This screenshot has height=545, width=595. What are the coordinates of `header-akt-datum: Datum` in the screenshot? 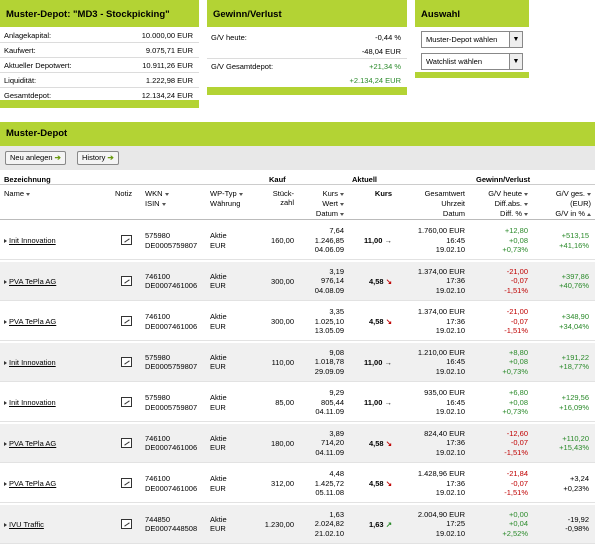 It's located at (453, 213).